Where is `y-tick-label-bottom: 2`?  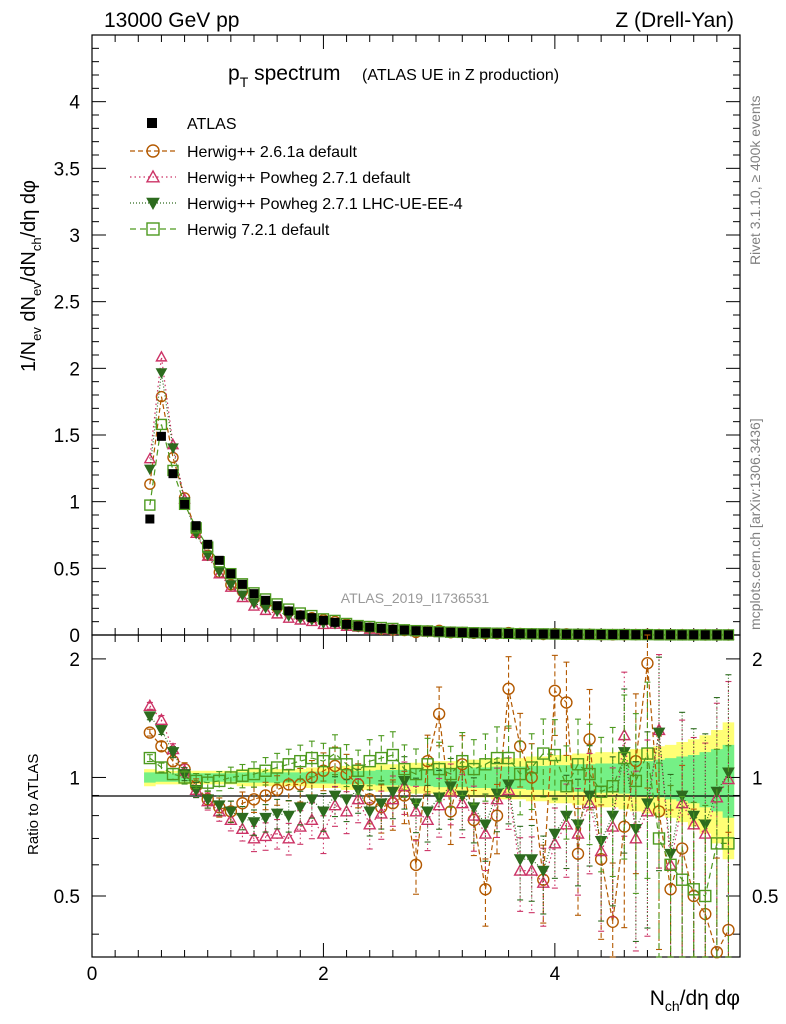 y-tick-label-bottom: 2 is located at coordinates (74, 660).